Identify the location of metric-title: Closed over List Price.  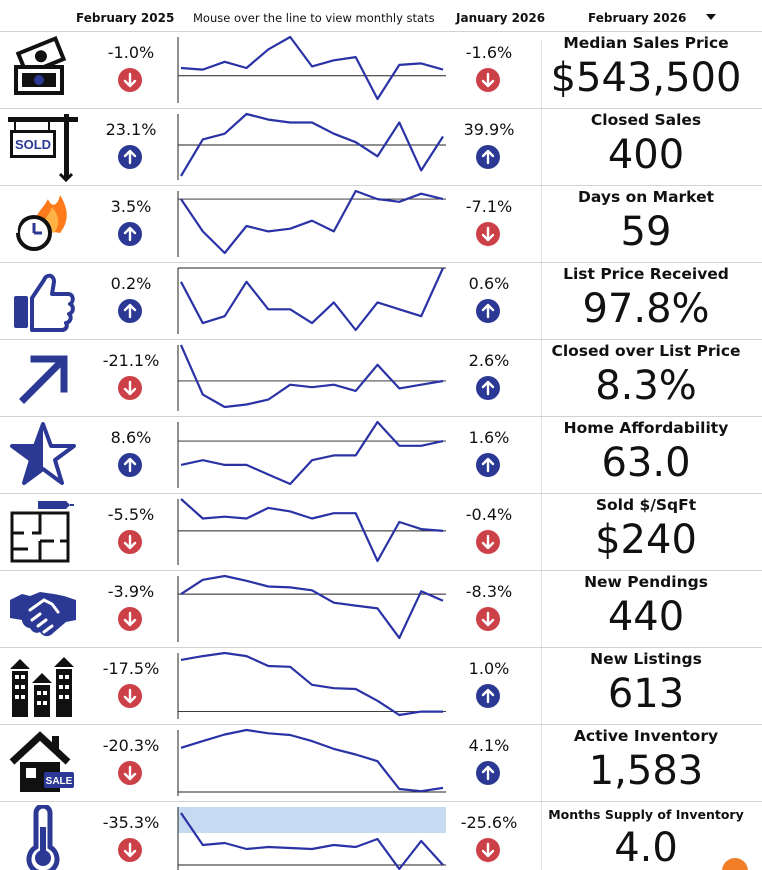
(646, 351).